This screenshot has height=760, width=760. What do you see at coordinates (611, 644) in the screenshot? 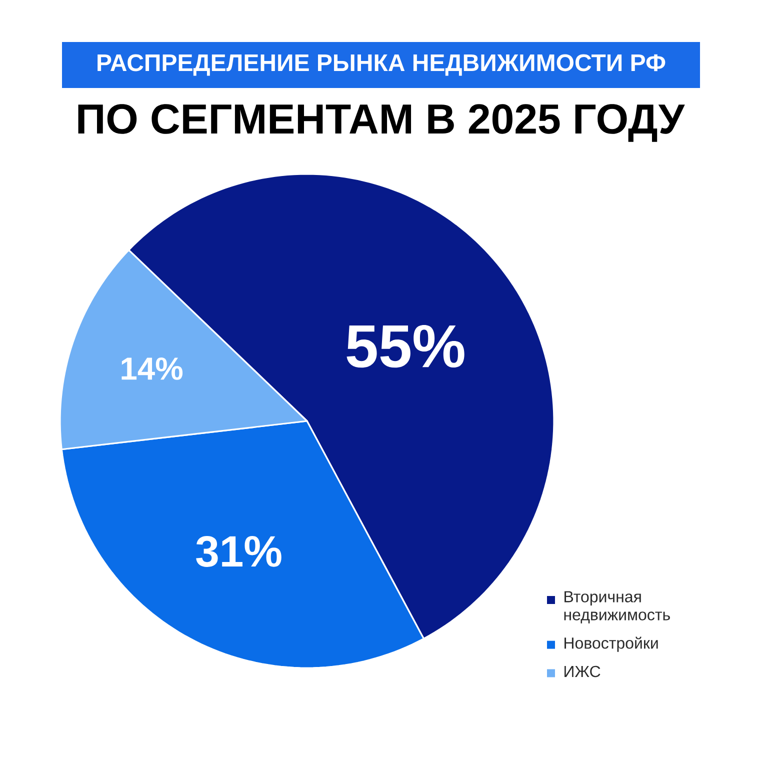
I see `legend-label: Новостройки` at bounding box center [611, 644].